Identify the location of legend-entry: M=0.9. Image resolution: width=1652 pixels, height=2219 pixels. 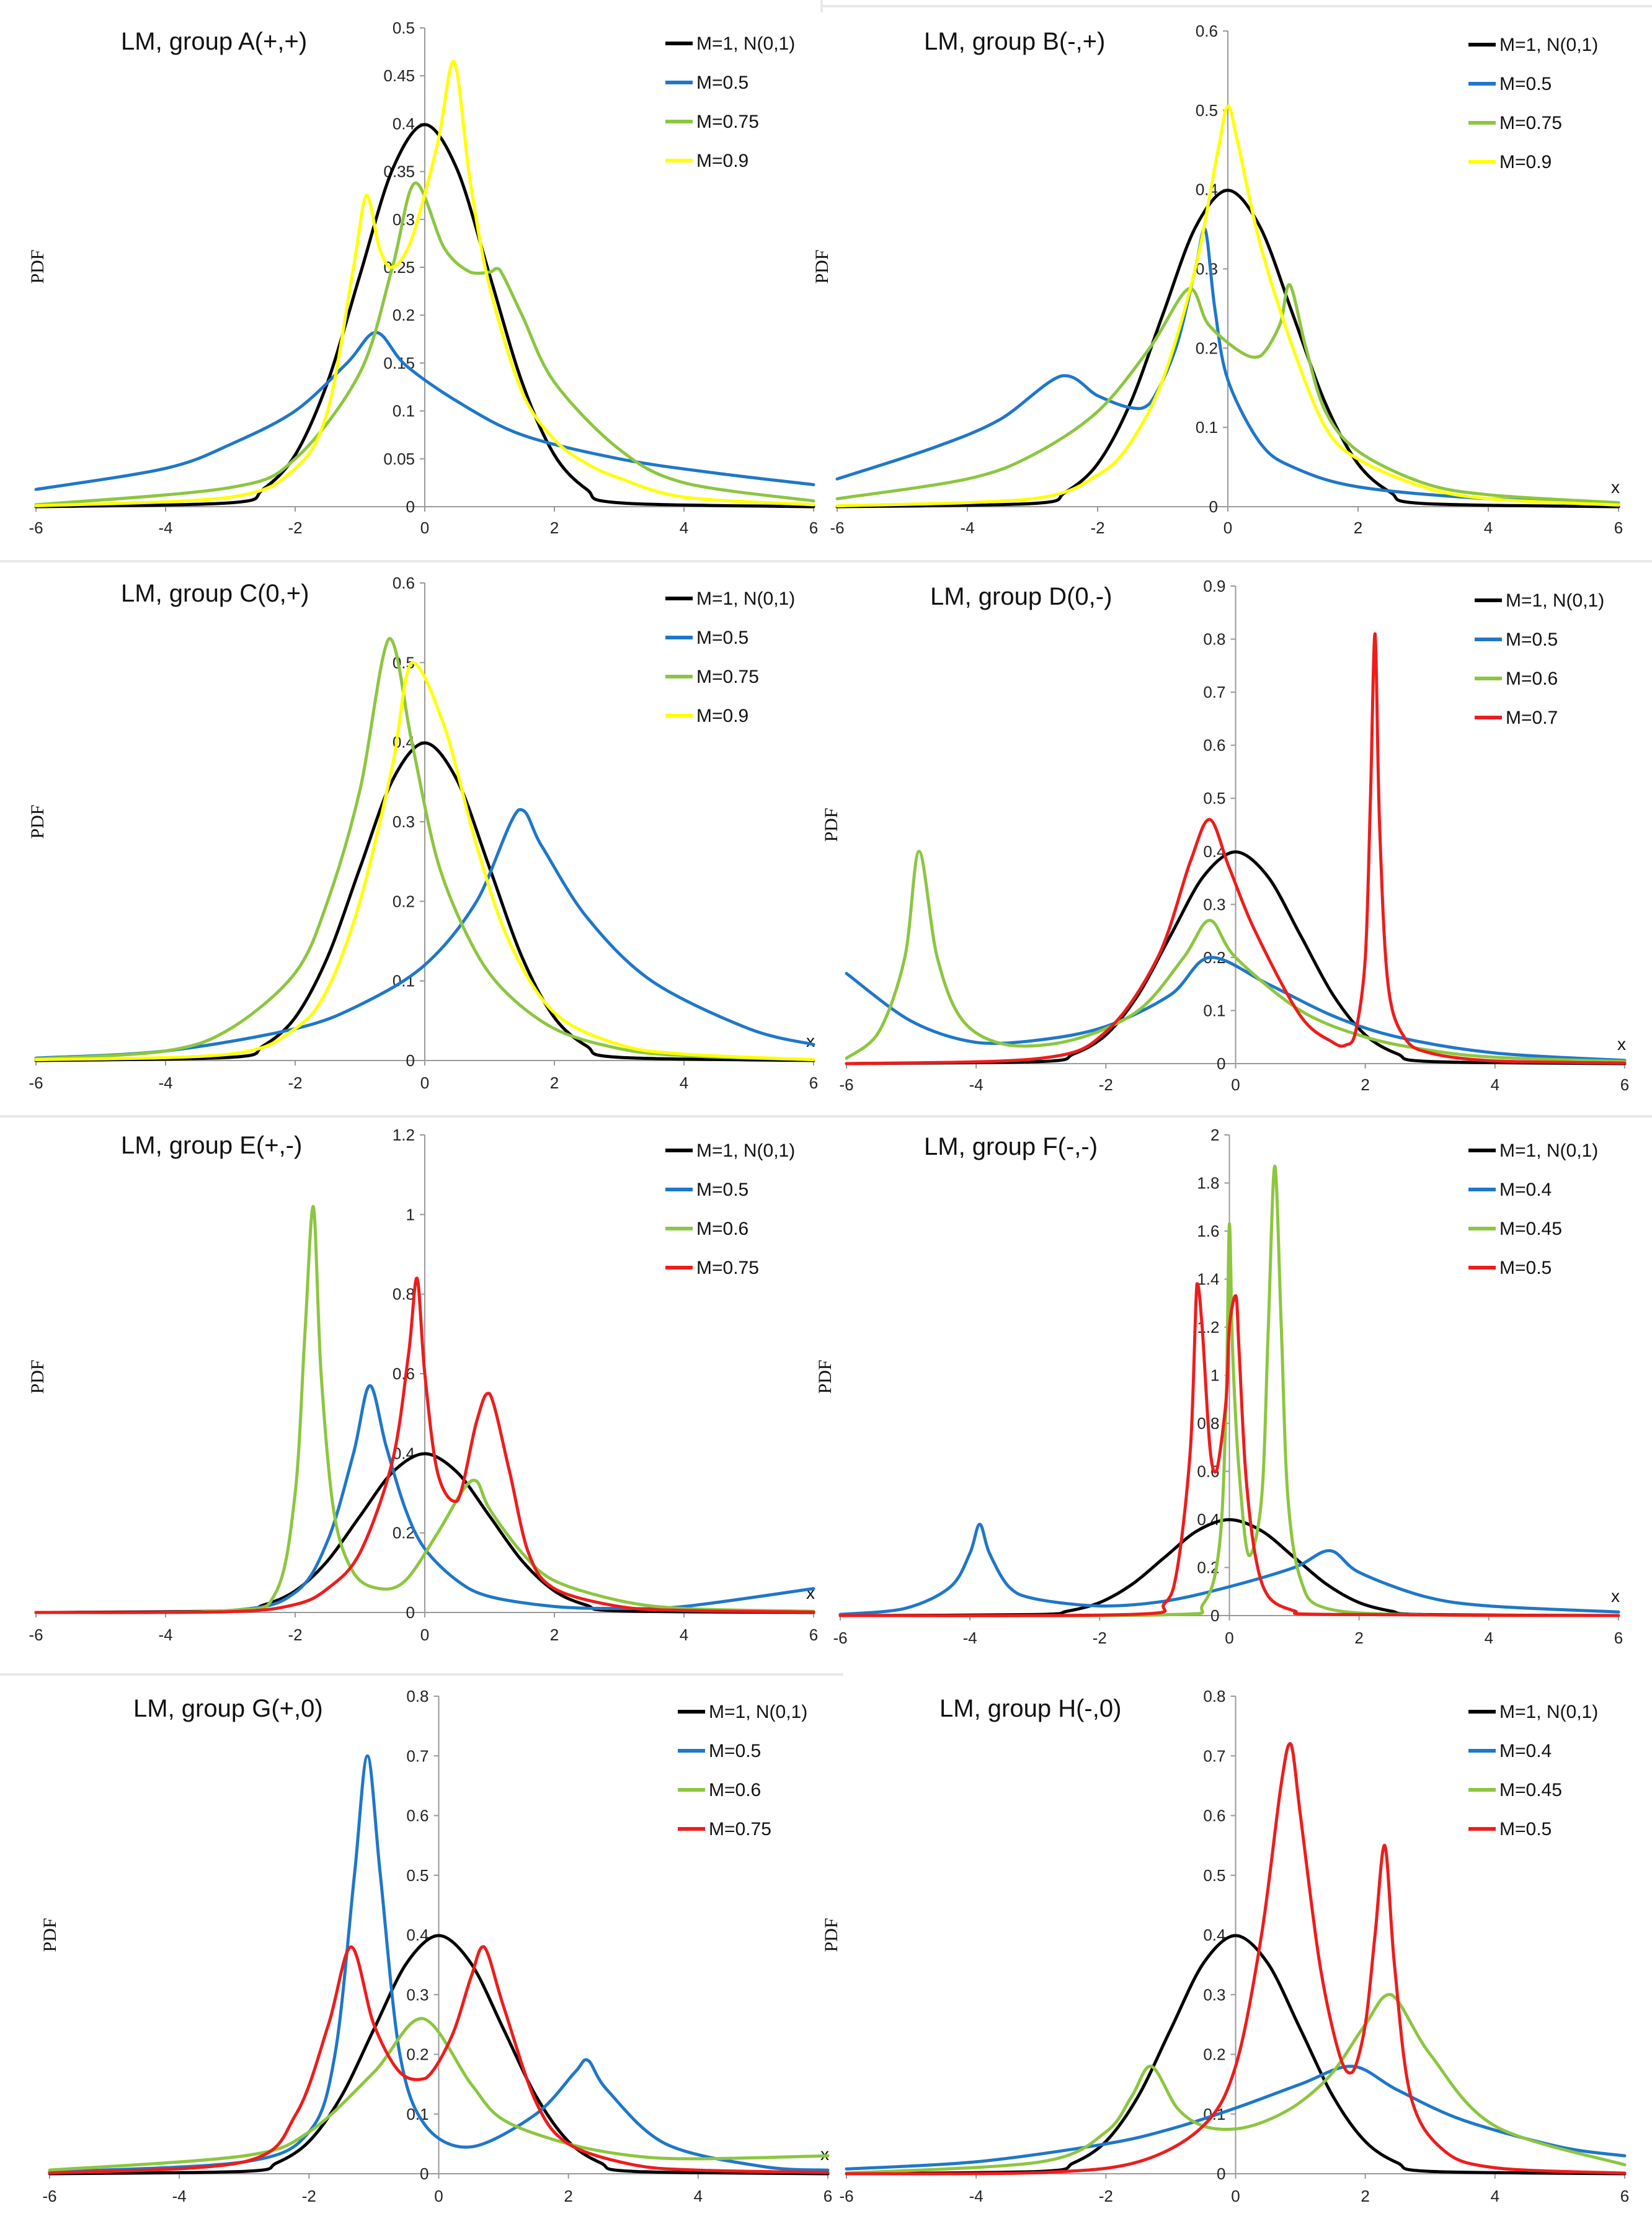
(722, 716).